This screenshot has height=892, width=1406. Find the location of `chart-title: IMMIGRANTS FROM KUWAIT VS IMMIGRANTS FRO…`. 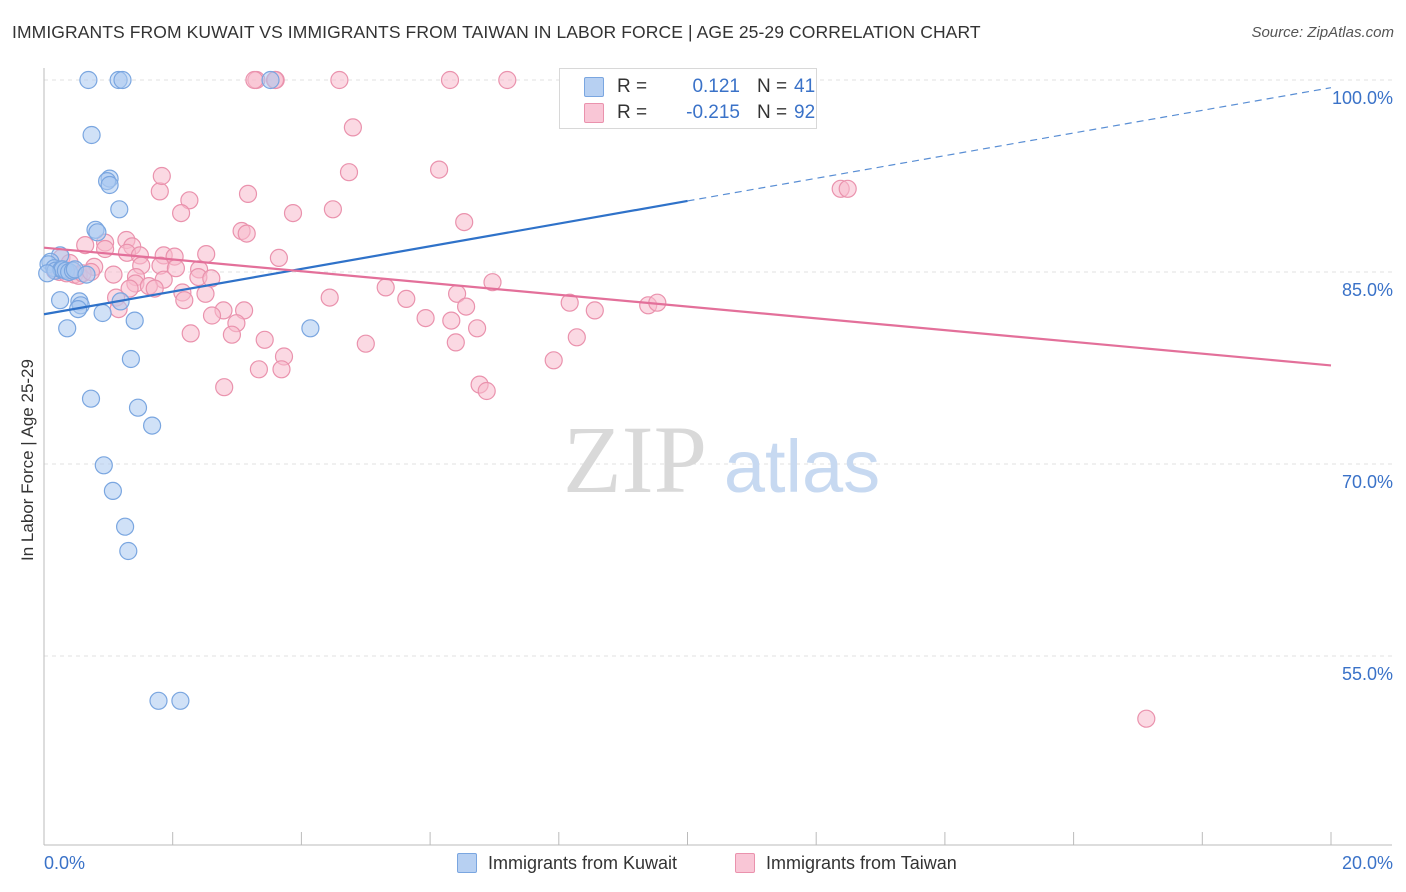

chart-title: IMMIGRANTS FROM KUWAIT VS IMMIGRANTS FRO… is located at coordinates (496, 32).